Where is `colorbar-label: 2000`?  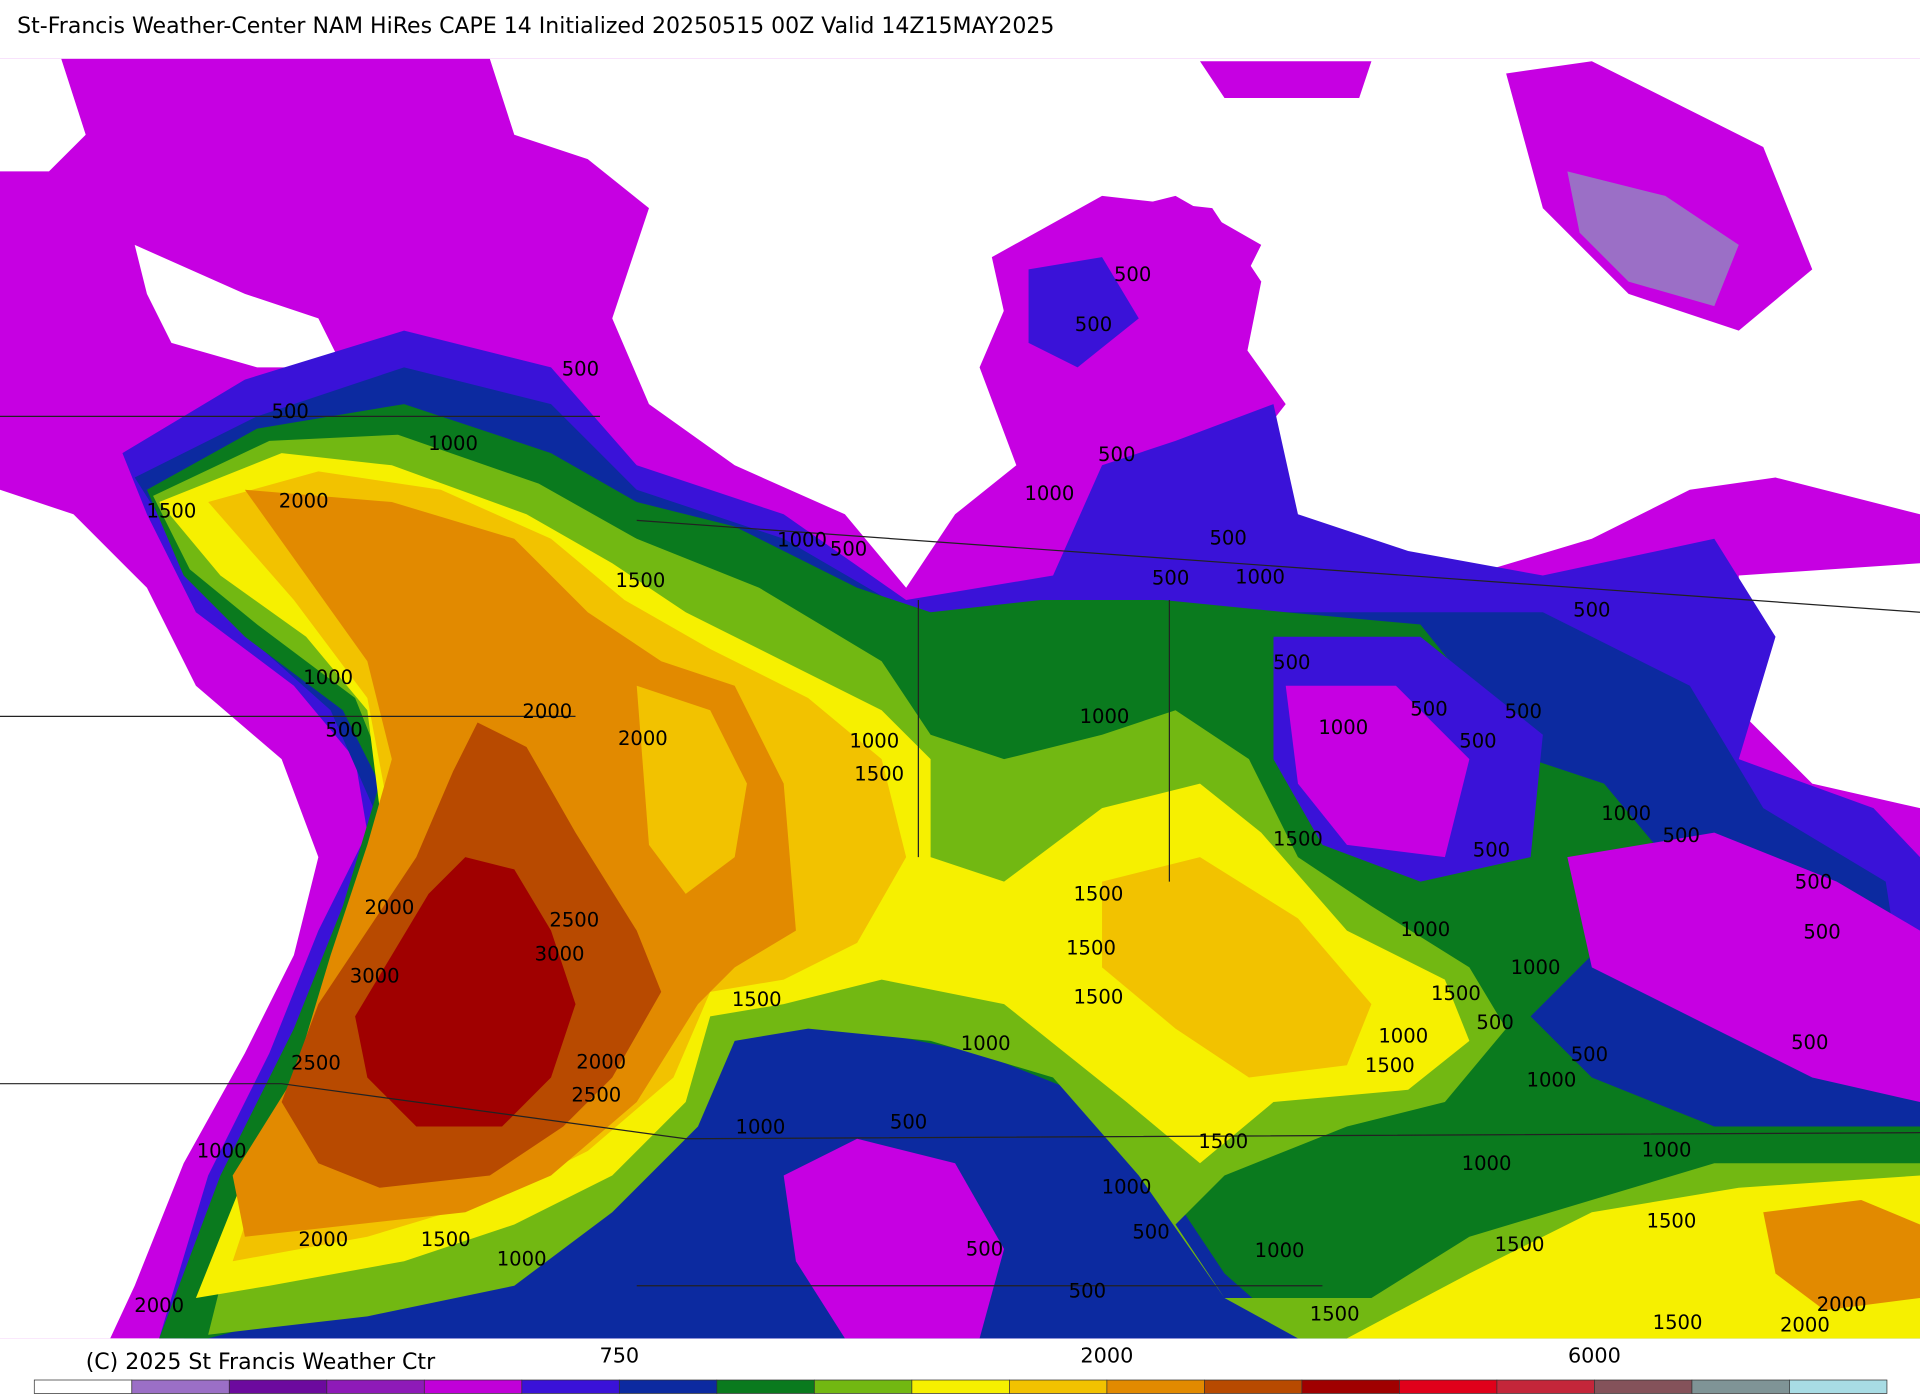
colorbar-label: 2000 is located at coordinates (1106, 1356).